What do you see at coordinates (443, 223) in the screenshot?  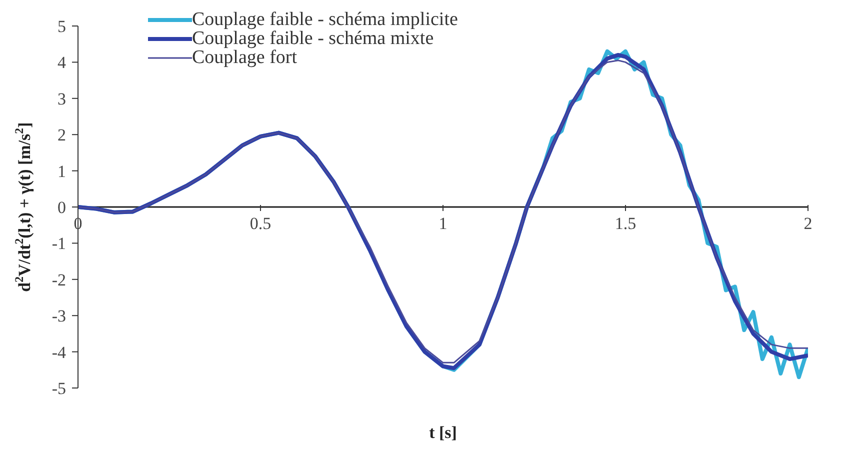 I see `x-tick-label: 1` at bounding box center [443, 223].